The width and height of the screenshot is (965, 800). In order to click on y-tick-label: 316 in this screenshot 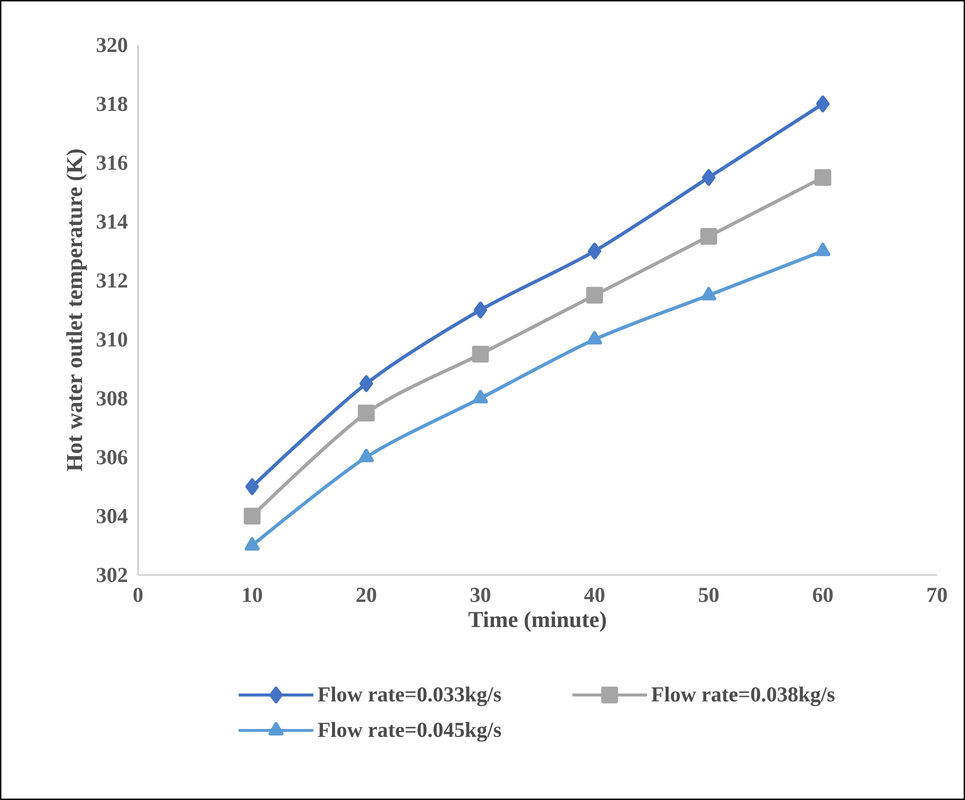, I will do `click(112, 163)`.